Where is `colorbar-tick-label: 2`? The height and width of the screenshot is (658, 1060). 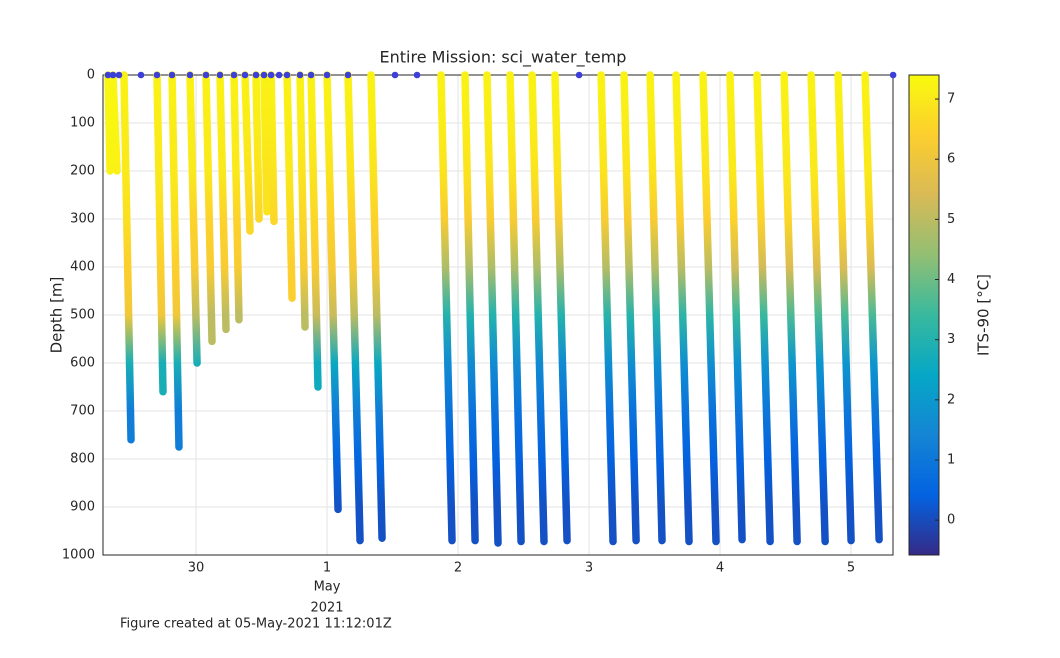
colorbar-tick-label: 2 is located at coordinates (951, 399).